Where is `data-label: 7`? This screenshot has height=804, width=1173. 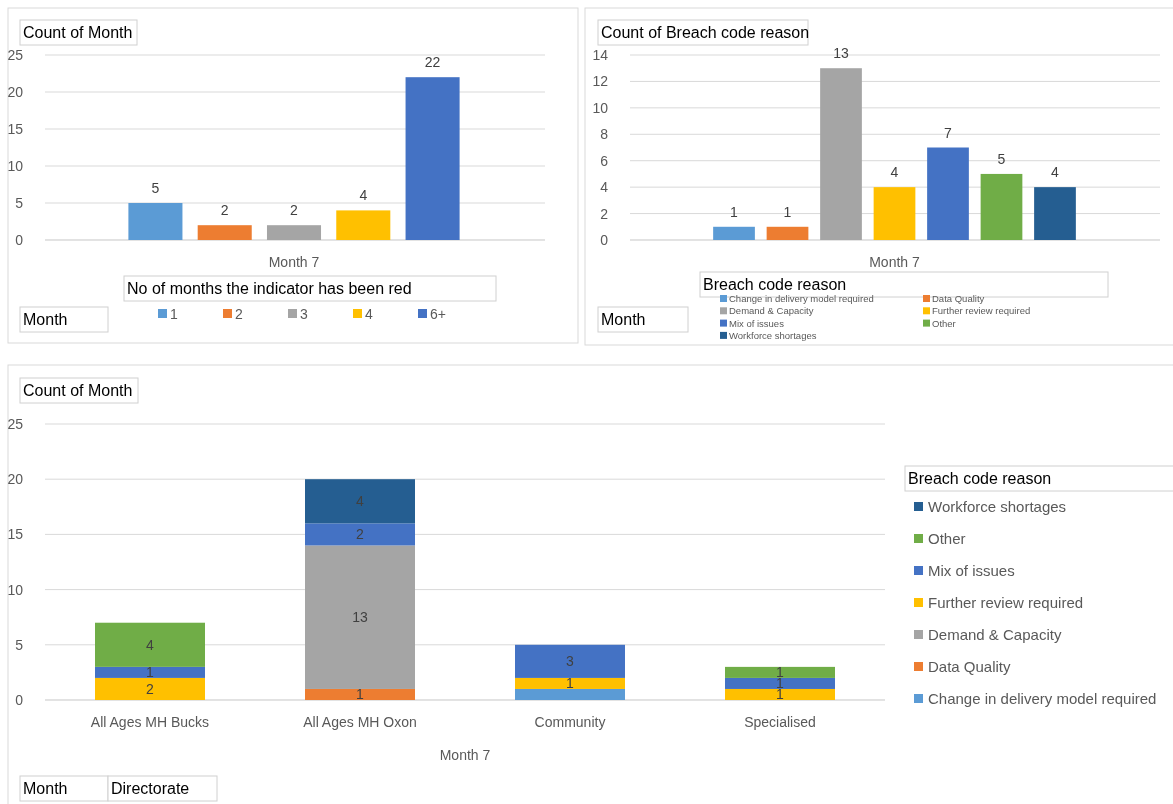 data-label: 7 is located at coordinates (948, 132).